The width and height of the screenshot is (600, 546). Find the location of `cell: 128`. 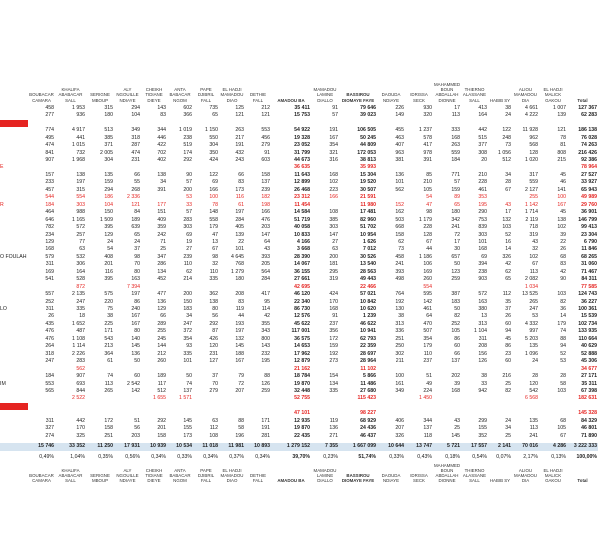

cell: 128 is located at coordinates (427, 234).